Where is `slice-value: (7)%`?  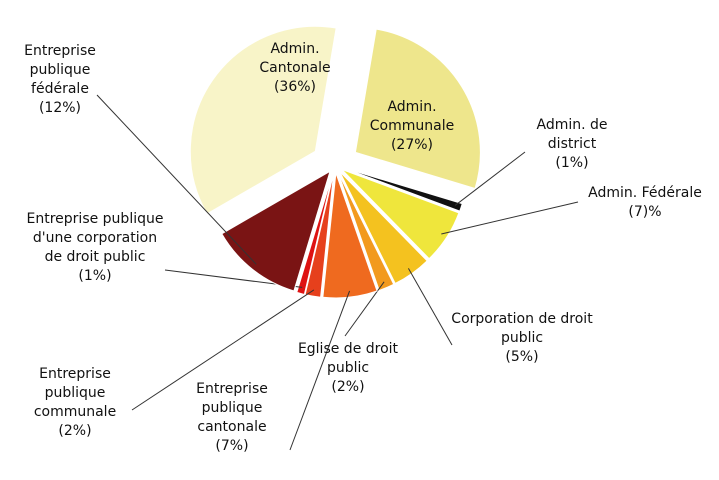 slice-value: (7)% is located at coordinates (645, 212).